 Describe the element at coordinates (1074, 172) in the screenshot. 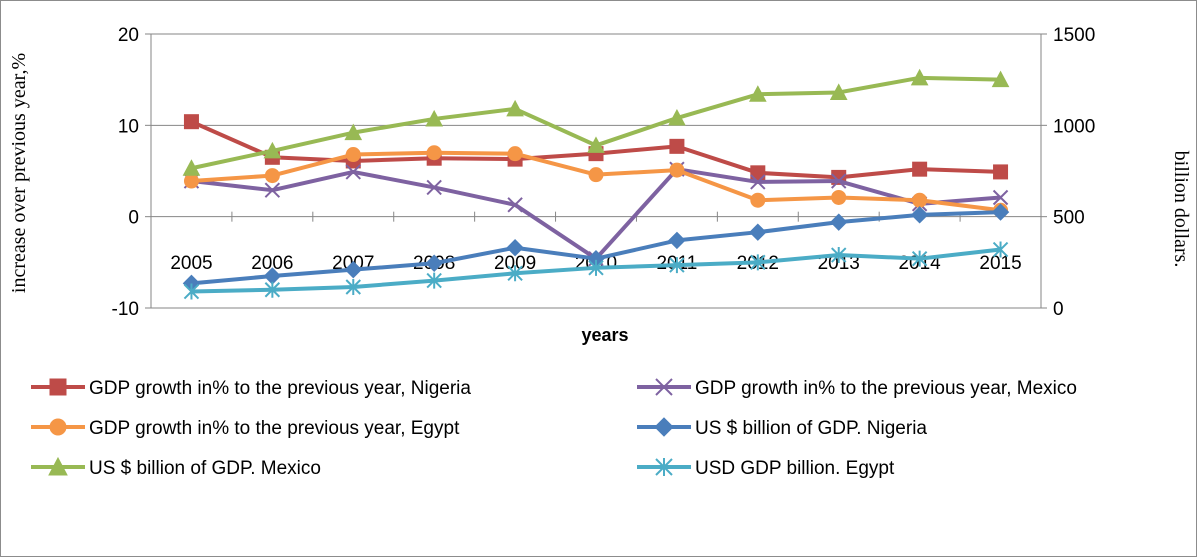

I see `right-axis-ticks: 0 500 1000 1500` at that location.